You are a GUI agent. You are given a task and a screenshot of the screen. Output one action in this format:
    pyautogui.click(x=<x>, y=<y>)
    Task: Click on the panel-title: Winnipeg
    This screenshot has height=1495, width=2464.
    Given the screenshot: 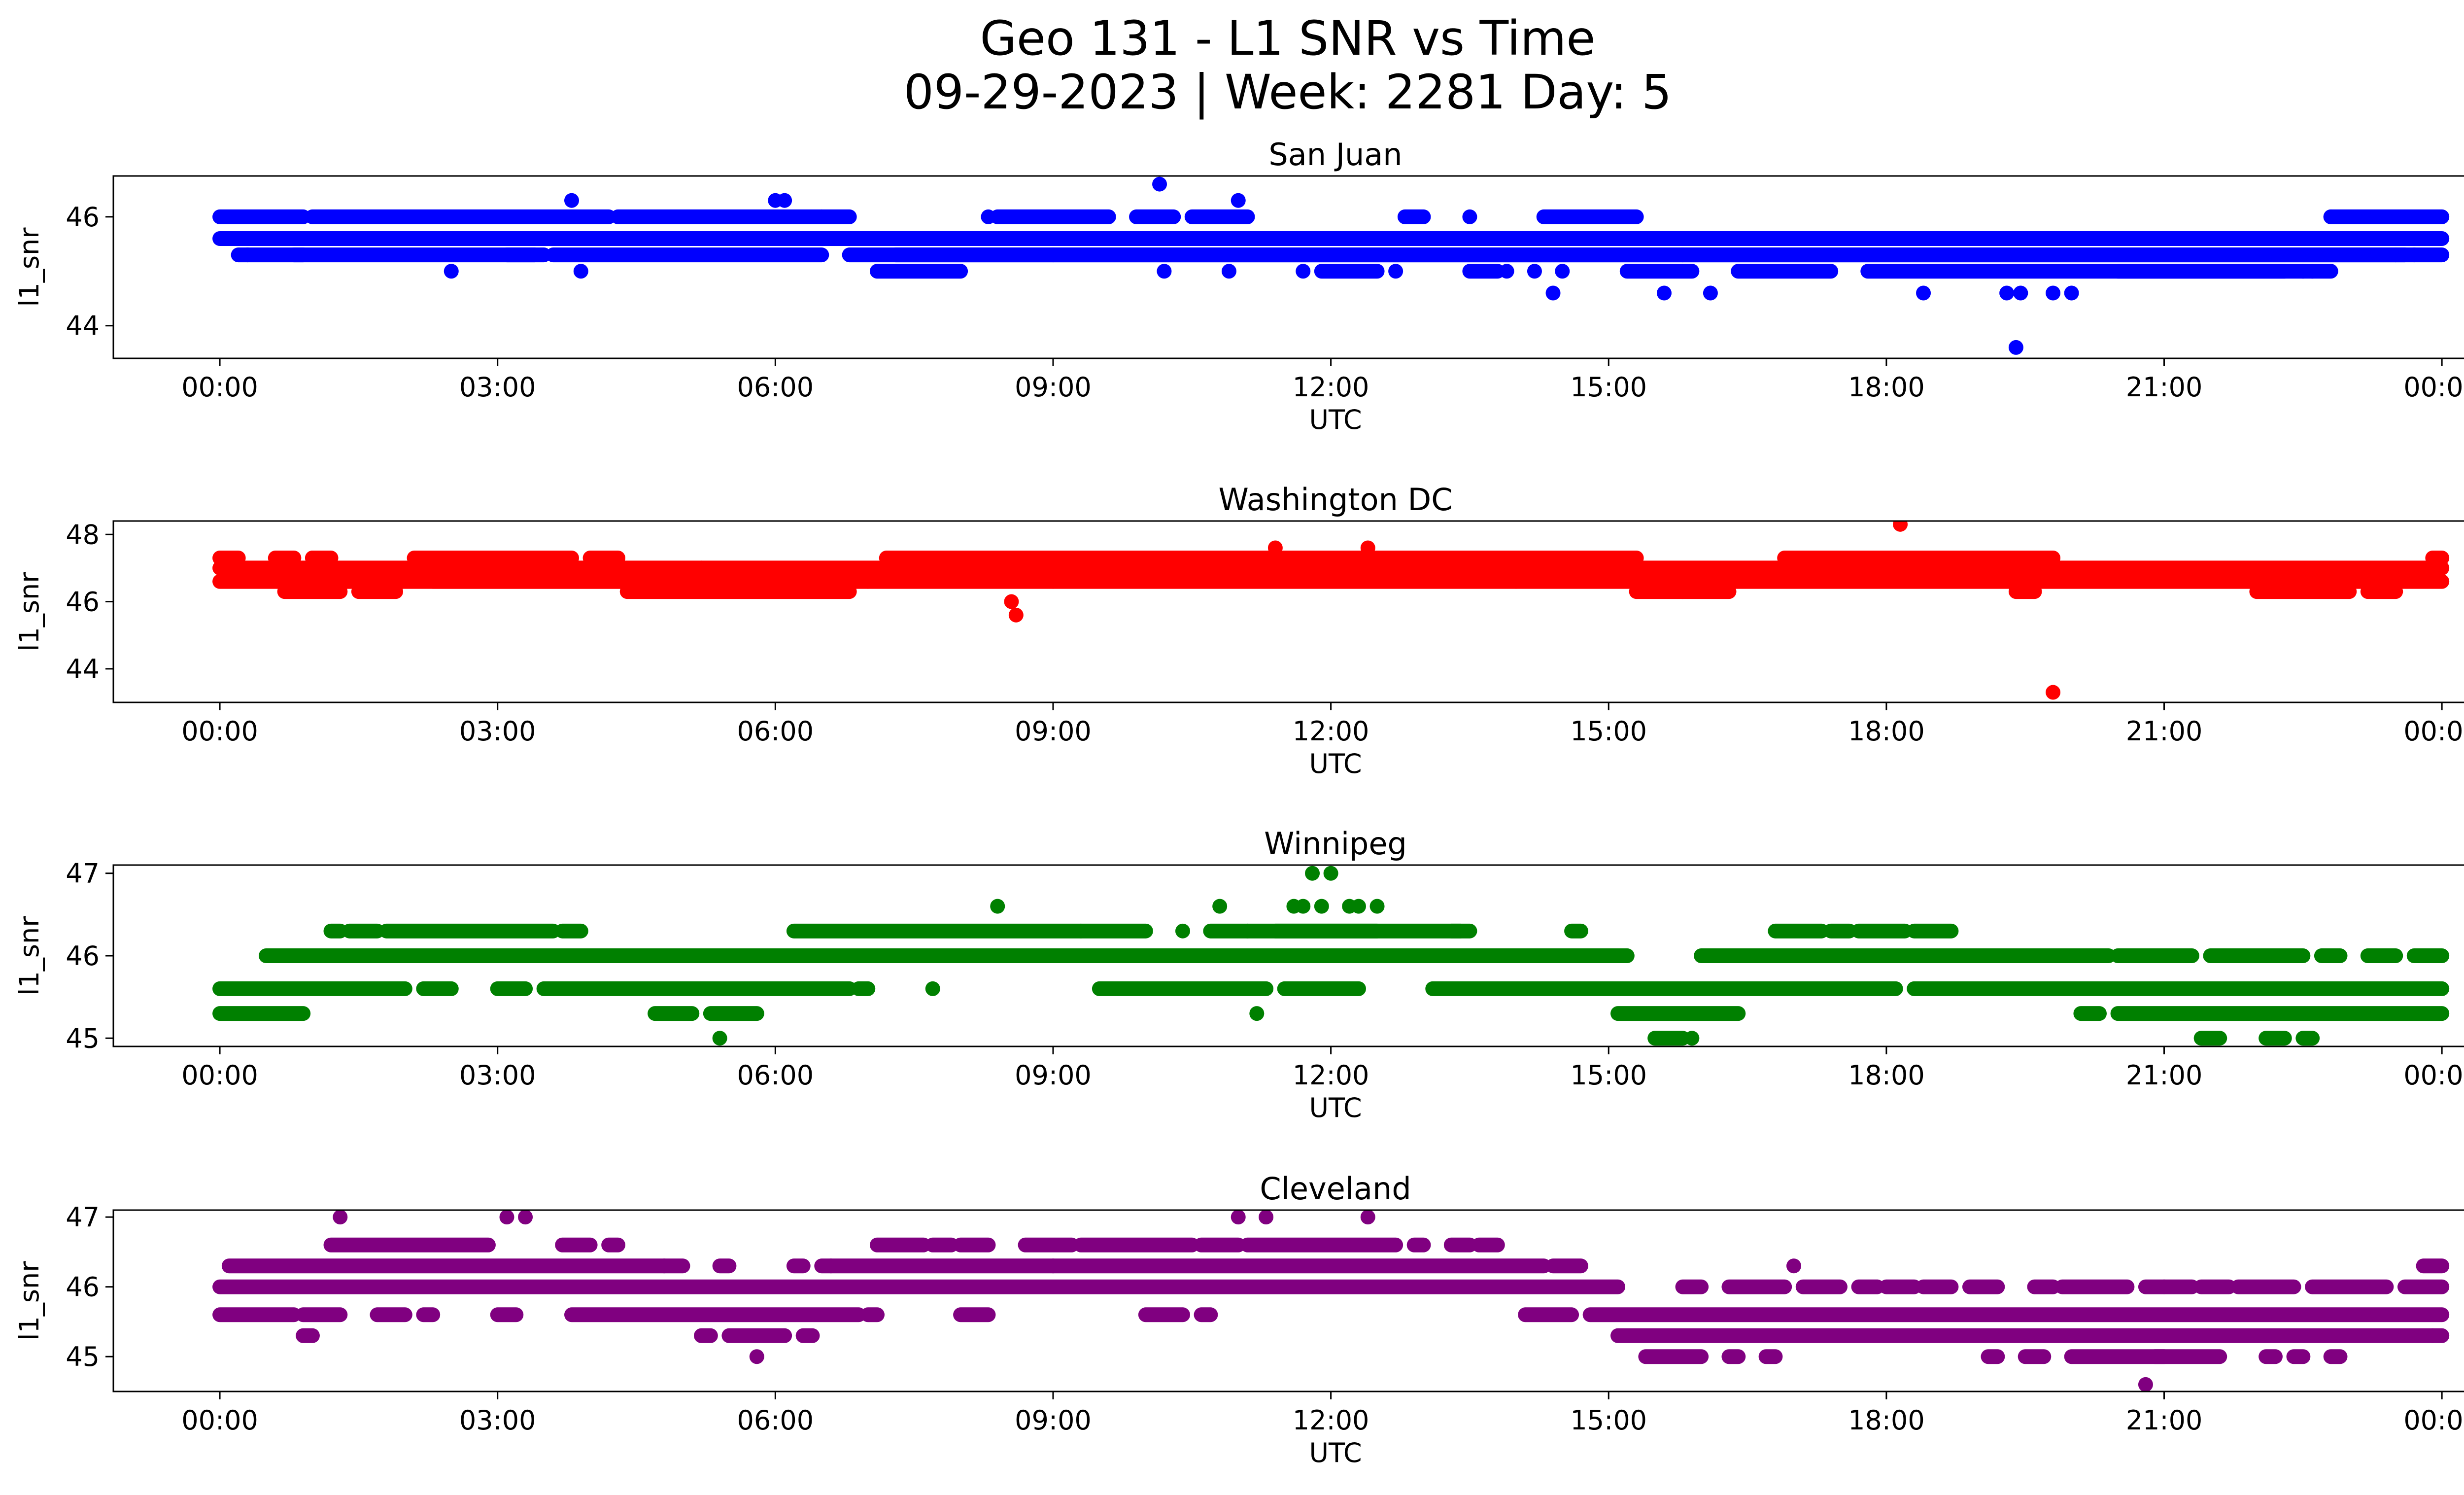 What is the action you would take?
    pyautogui.click(x=1335, y=844)
    